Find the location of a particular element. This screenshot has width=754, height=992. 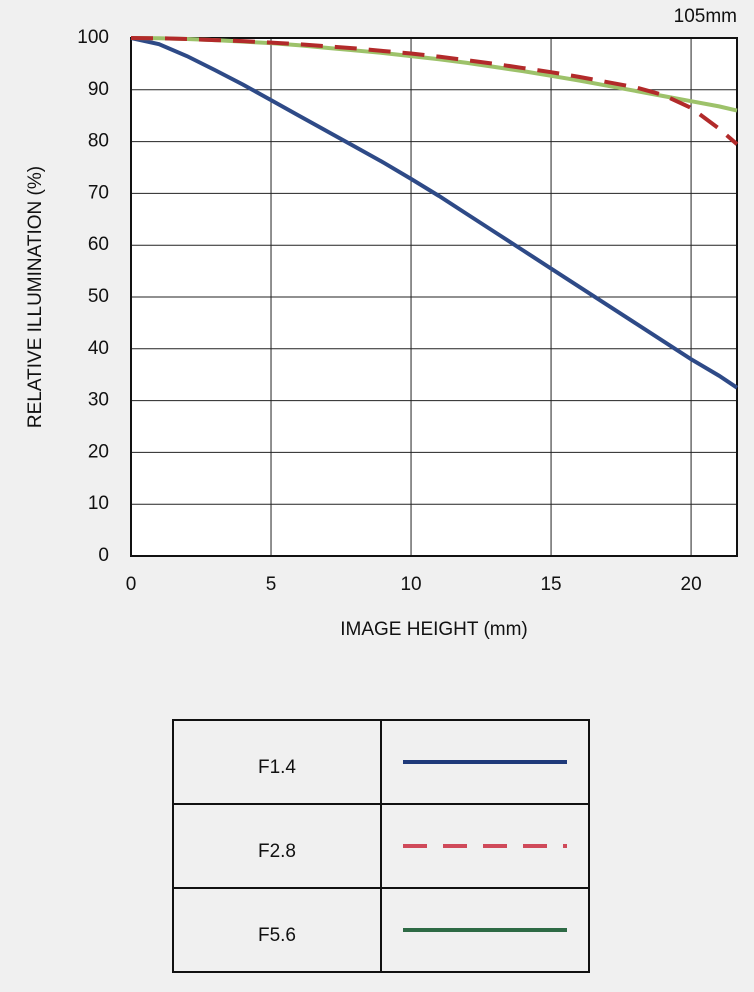

legend-label: F1.4 is located at coordinates (277, 767).